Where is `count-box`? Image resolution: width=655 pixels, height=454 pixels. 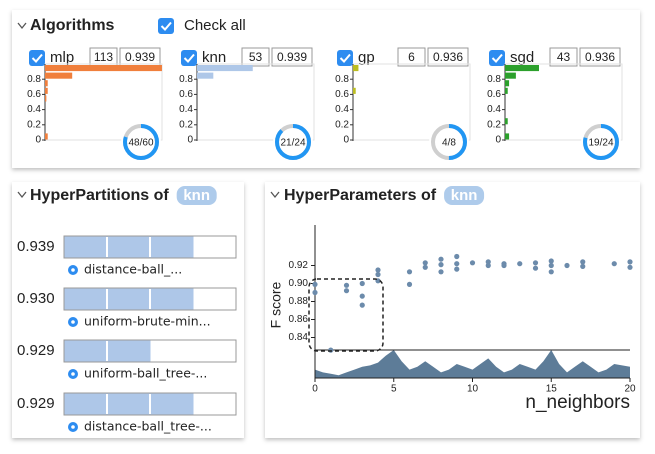 count-box is located at coordinates (255, 57).